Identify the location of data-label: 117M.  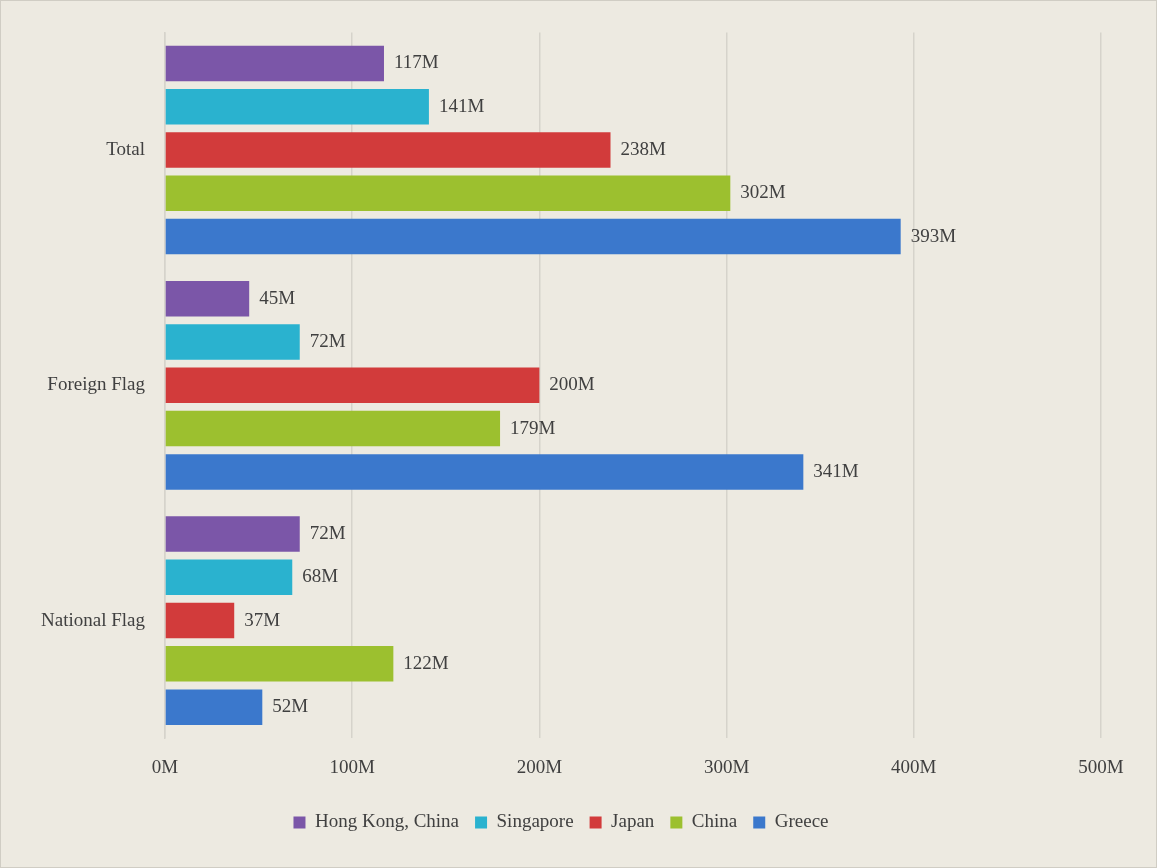
(416, 62).